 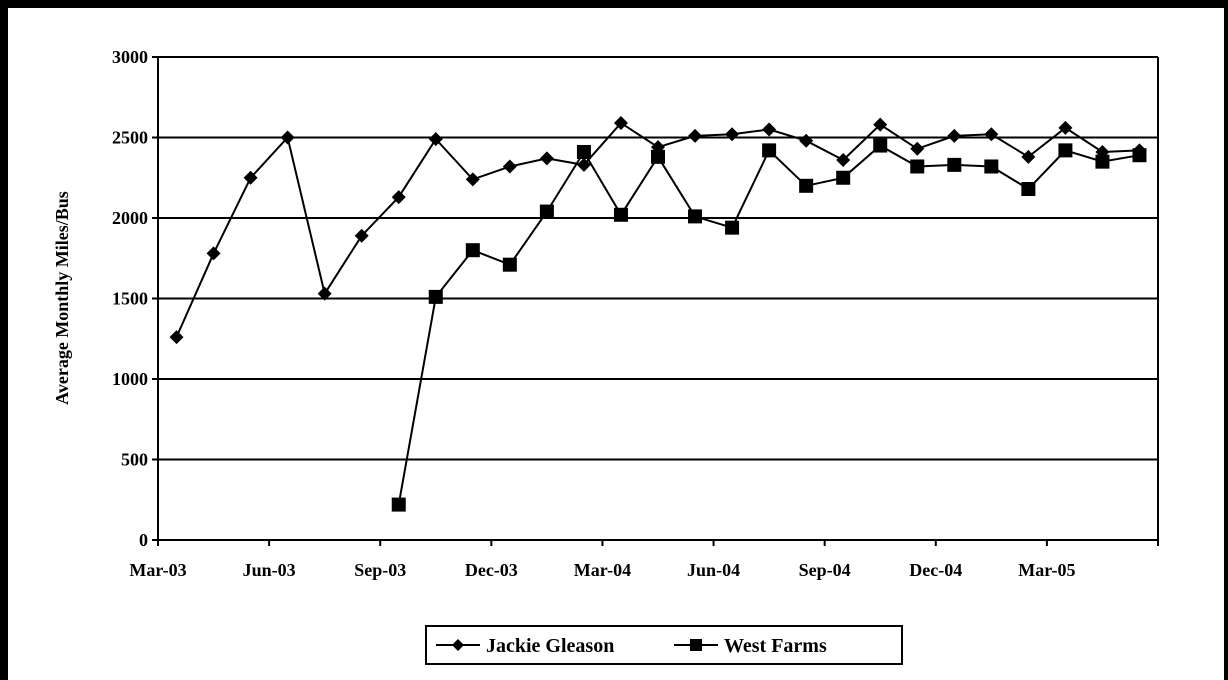 What do you see at coordinates (550, 646) in the screenshot?
I see `legend-label-jackie-gleason: Jackie Gleason` at bounding box center [550, 646].